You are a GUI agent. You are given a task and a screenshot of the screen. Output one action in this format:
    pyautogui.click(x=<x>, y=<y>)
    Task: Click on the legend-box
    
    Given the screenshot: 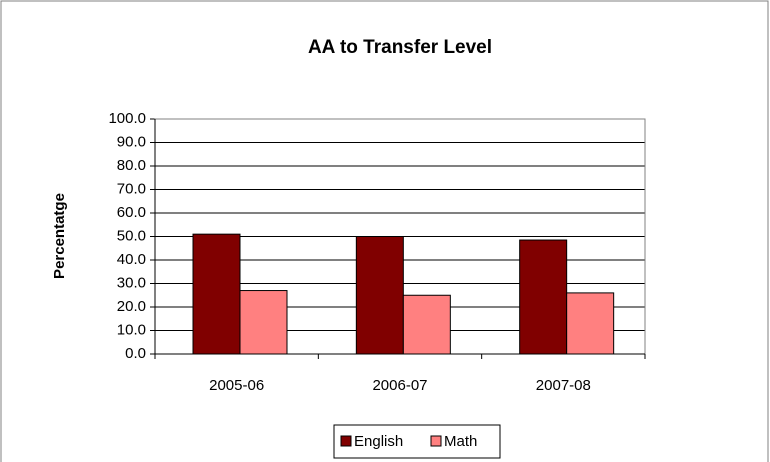 What is the action you would take?
    pyautogui.click(x=417, y=441)
    